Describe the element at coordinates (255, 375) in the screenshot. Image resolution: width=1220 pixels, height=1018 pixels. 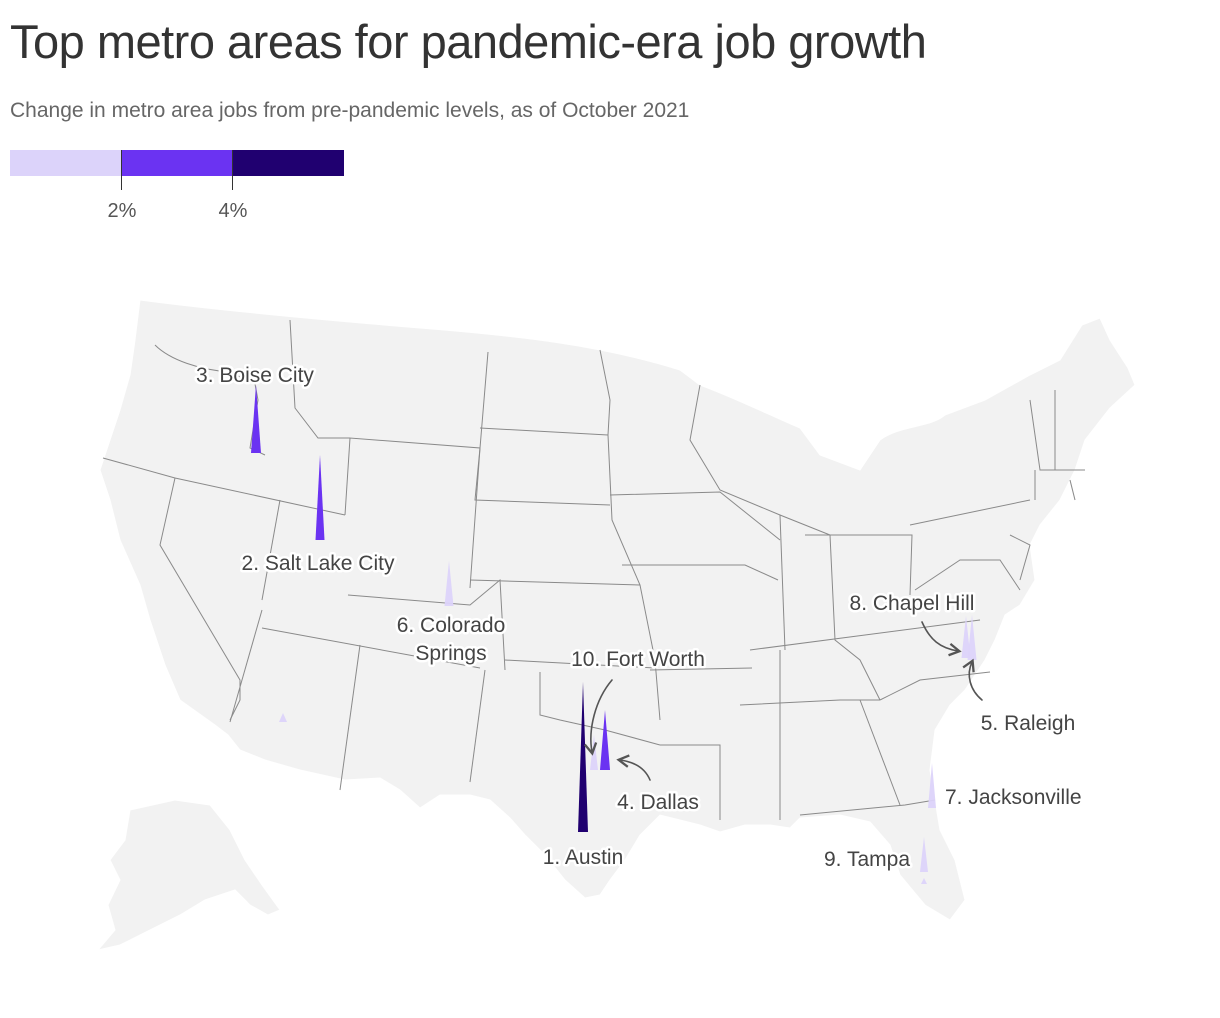
I see `label-boise-city: 3. Boise City` at that location.